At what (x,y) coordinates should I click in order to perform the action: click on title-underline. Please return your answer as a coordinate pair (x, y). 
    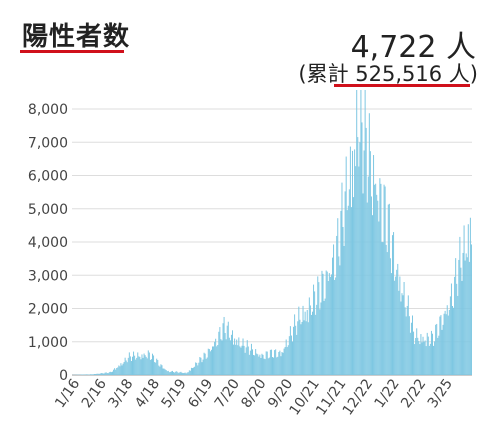
    Looking at the image, I should click on (72, 51).